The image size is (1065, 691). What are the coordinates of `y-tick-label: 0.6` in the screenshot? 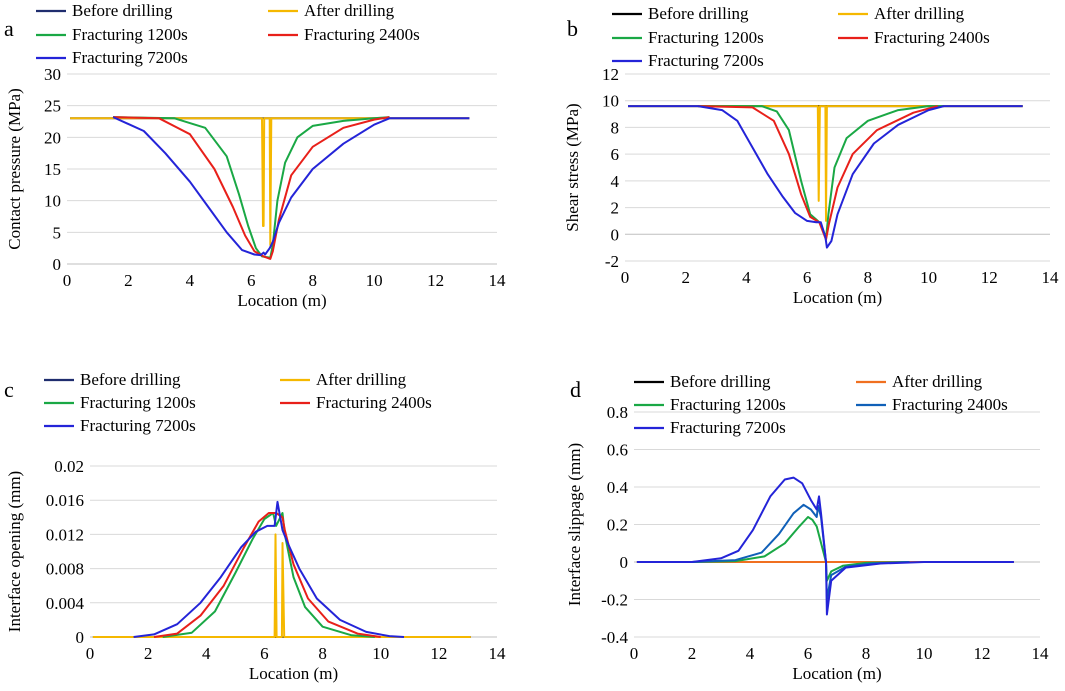 It's located at (617, 450).